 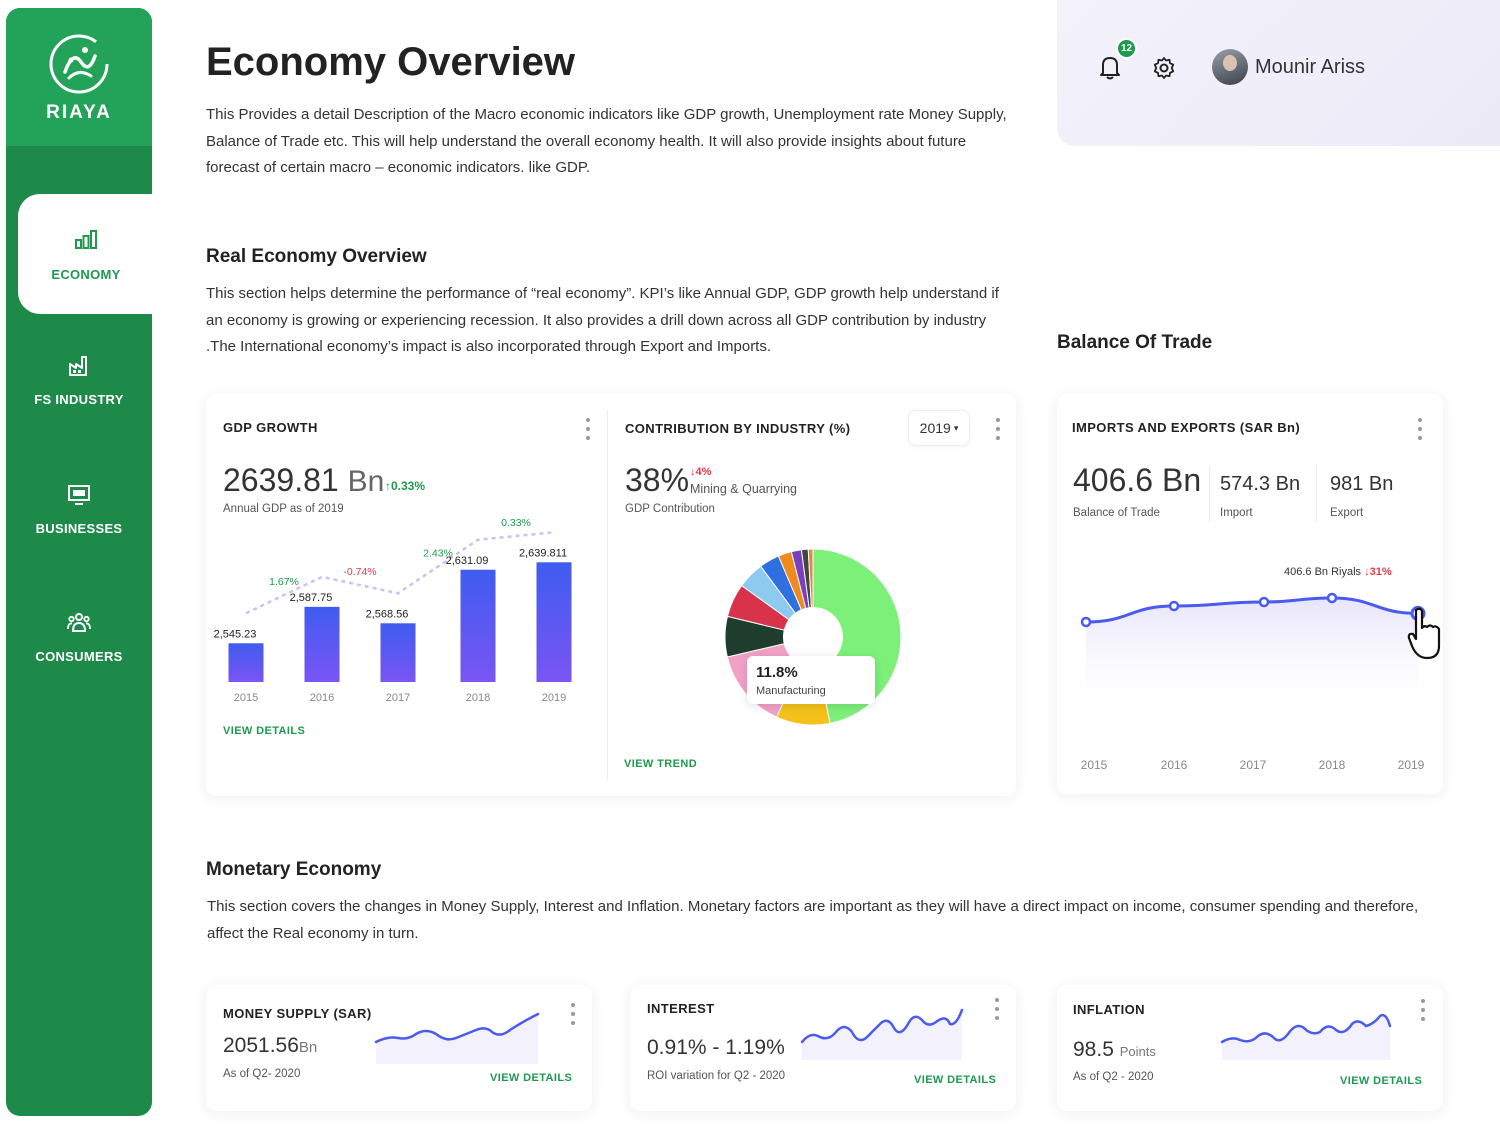 I want to click on money-supply-sparkline, so click(x=457, y=1038).